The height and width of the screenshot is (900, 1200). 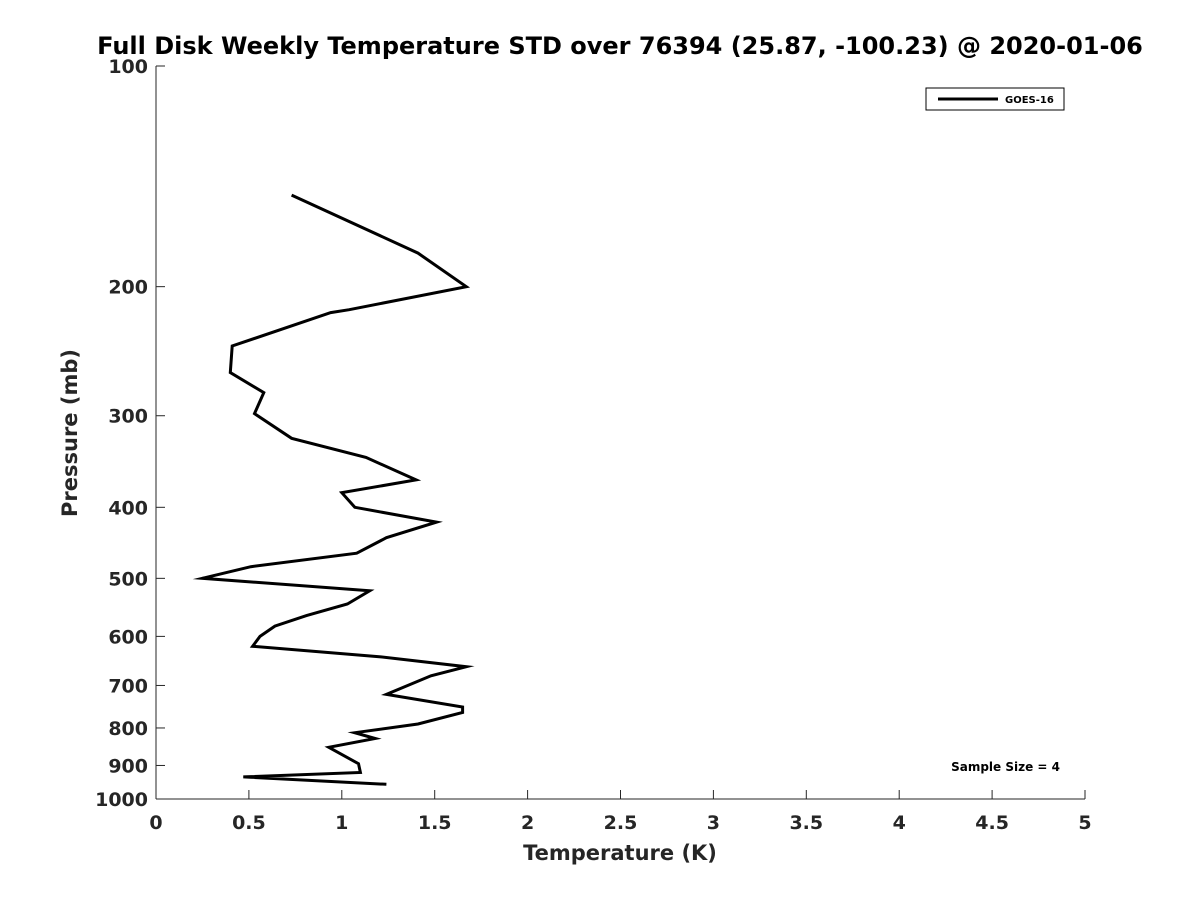 What do you see at coordinates (155, 823) in the screenshot?
I see `x-tick-label: 0` at bounding box center [155, 823].